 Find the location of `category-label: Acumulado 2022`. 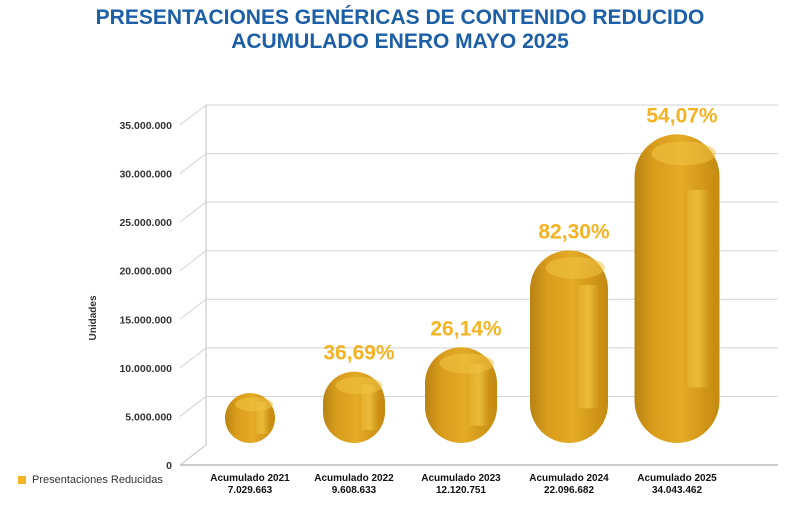

category-label: Acumulado 2022 is located at coordinates (354, 478).